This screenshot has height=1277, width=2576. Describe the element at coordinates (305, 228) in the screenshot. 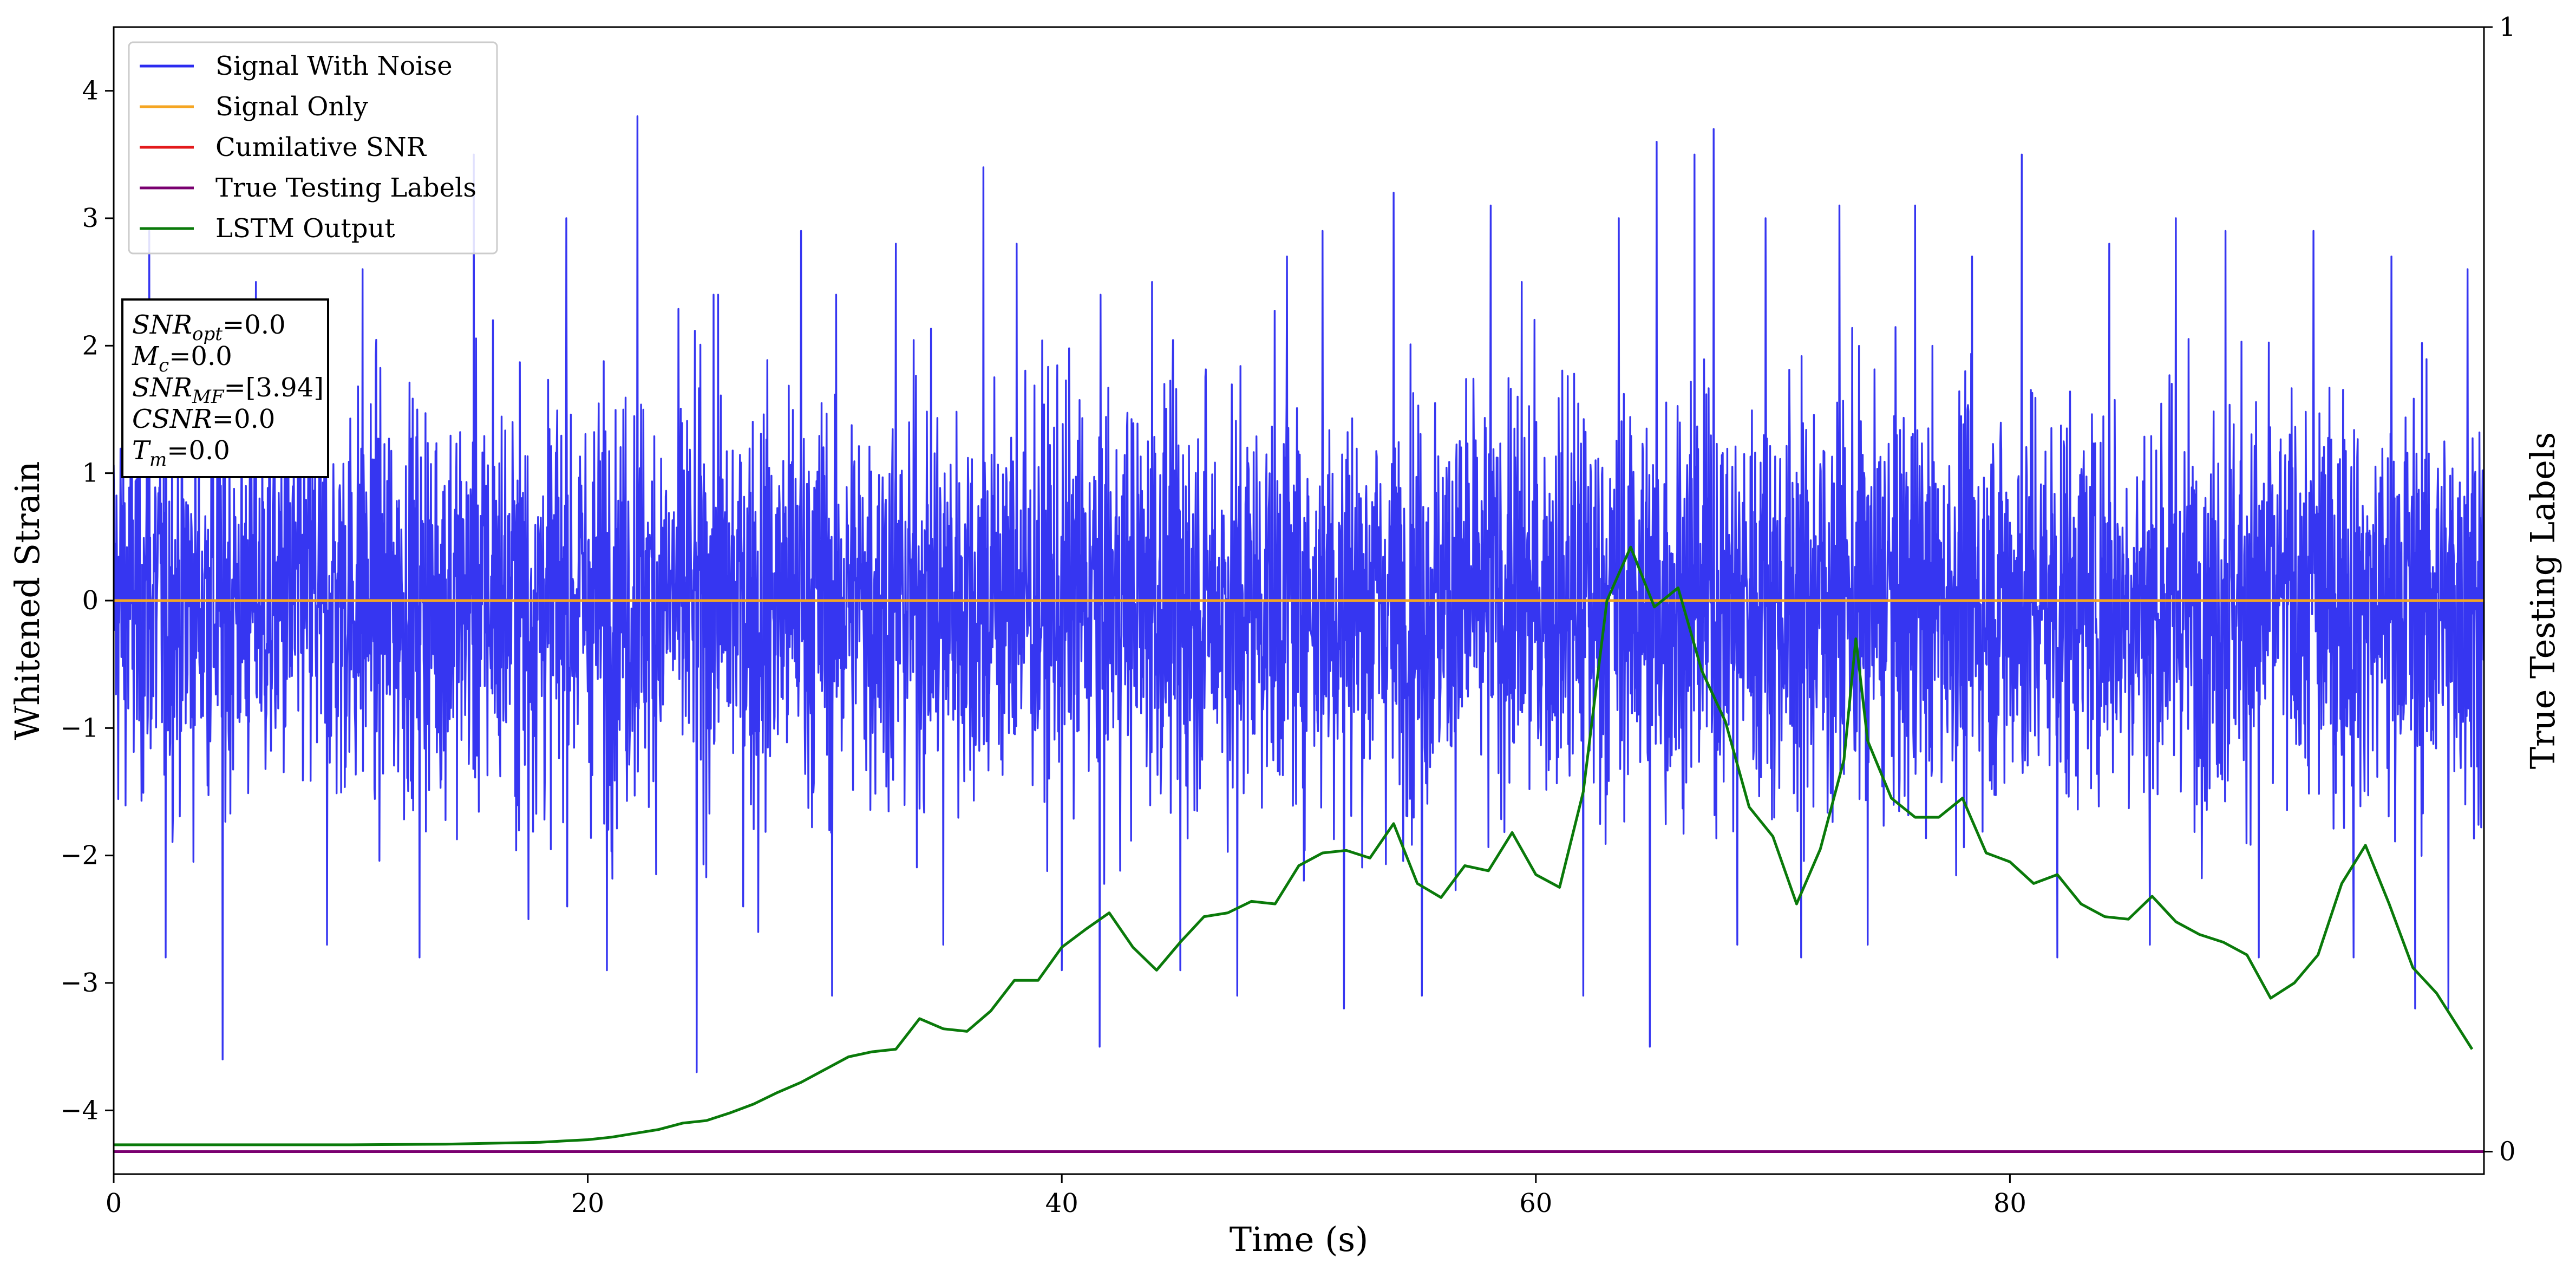

I see `legend-label-lstm-output: LSTM Output` at that location.